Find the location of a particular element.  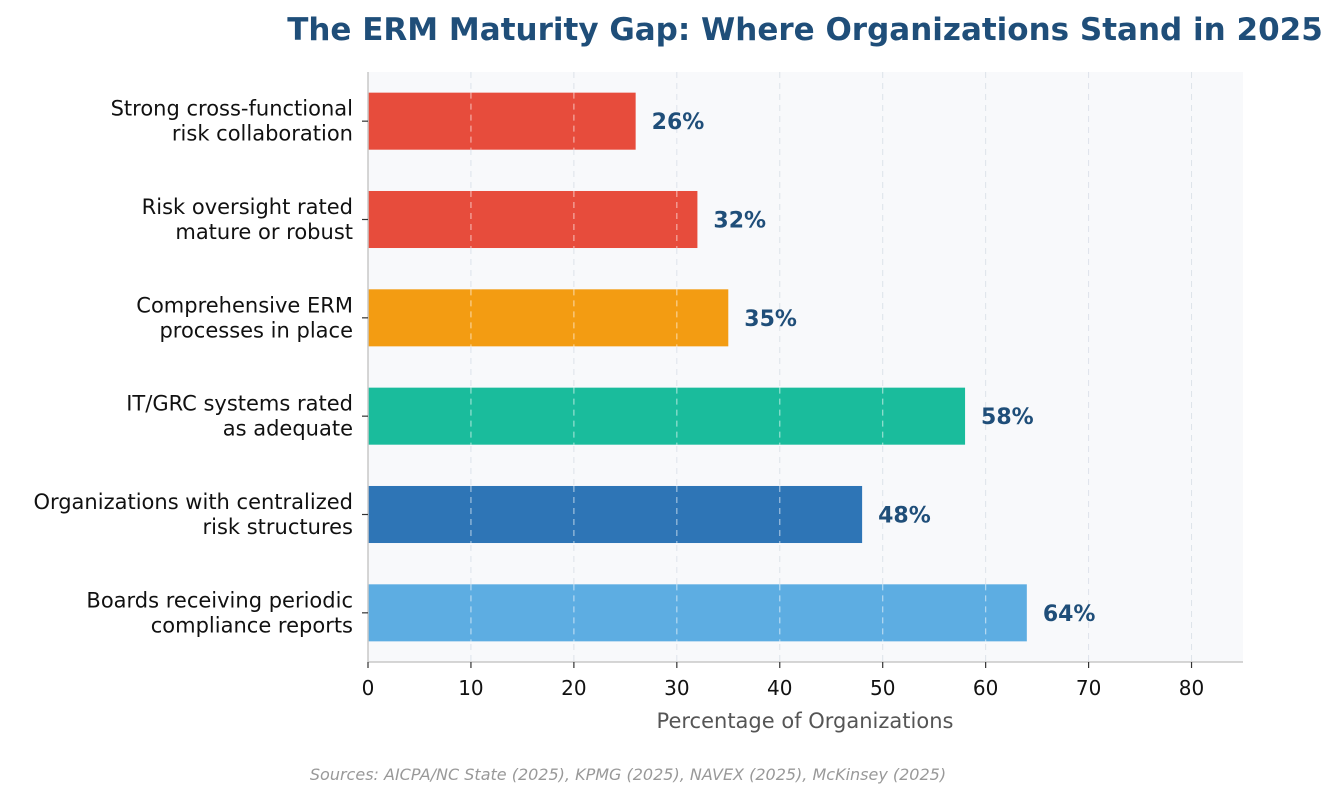

x-tick-label-50: 50 is located at coordinates (882, 688).